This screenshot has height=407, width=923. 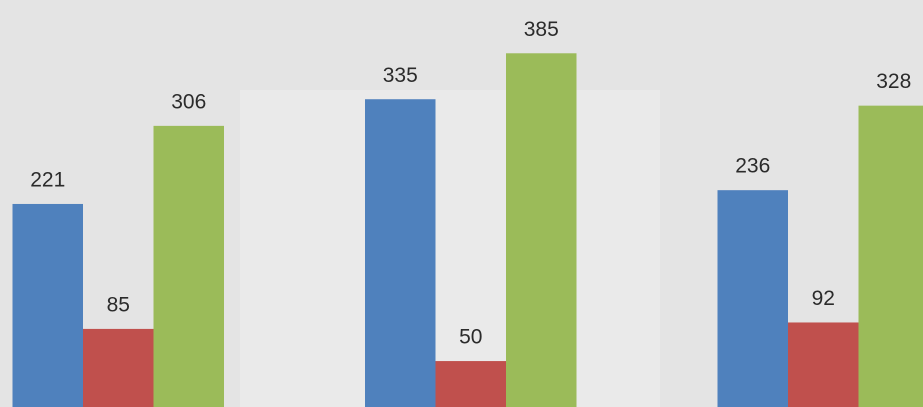 What do you see at coordinates (752, 166) in the screenshot?
I see `data-label: 236` at bounding box center [752, 166].